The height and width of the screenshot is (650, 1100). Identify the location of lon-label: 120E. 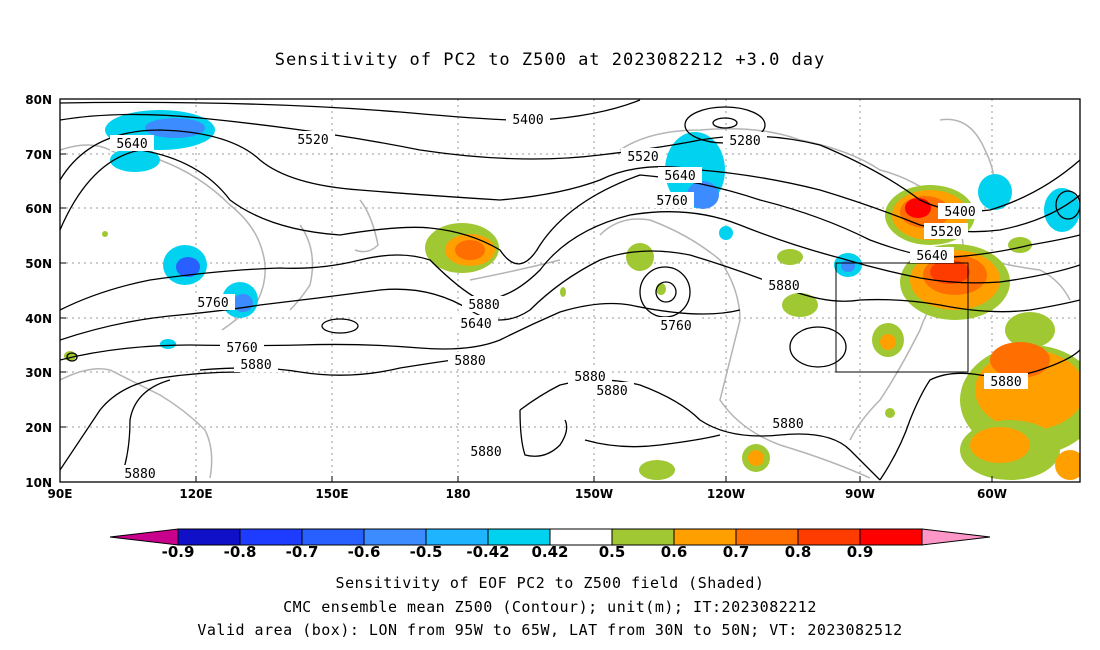
(195, 494).